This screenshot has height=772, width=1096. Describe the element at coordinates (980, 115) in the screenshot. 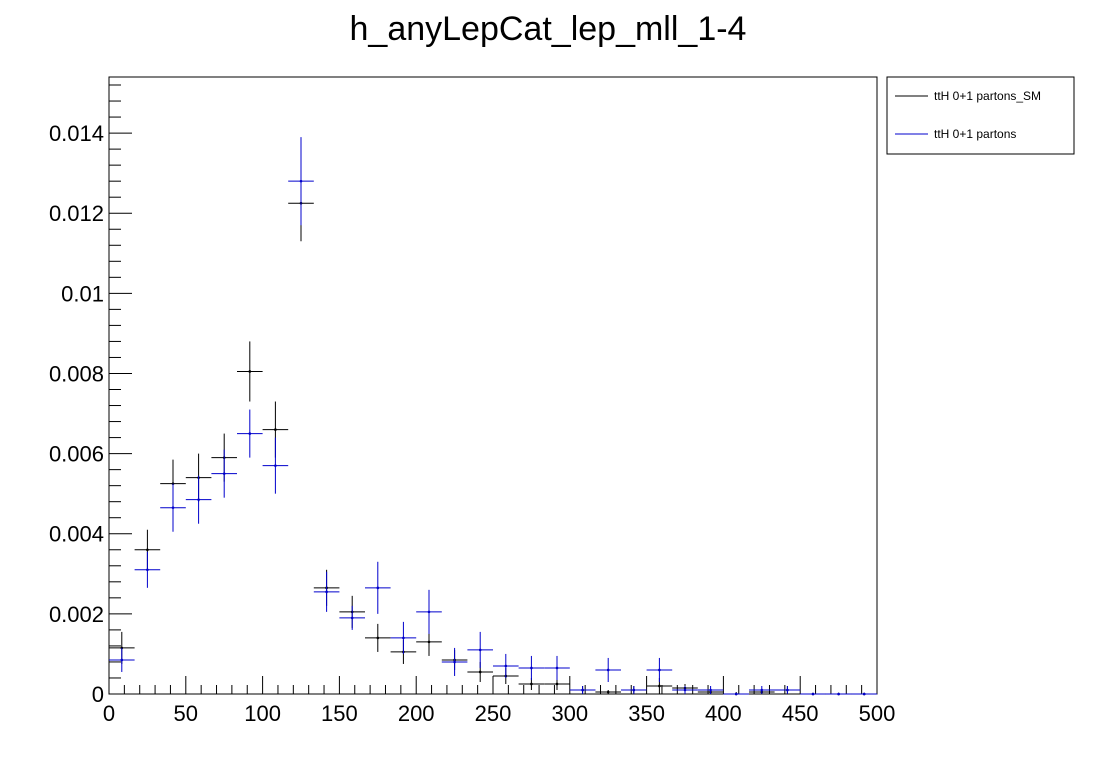

I see `legend: ttH 0+1 partons_SM ttH 0+1 partons` at that location.